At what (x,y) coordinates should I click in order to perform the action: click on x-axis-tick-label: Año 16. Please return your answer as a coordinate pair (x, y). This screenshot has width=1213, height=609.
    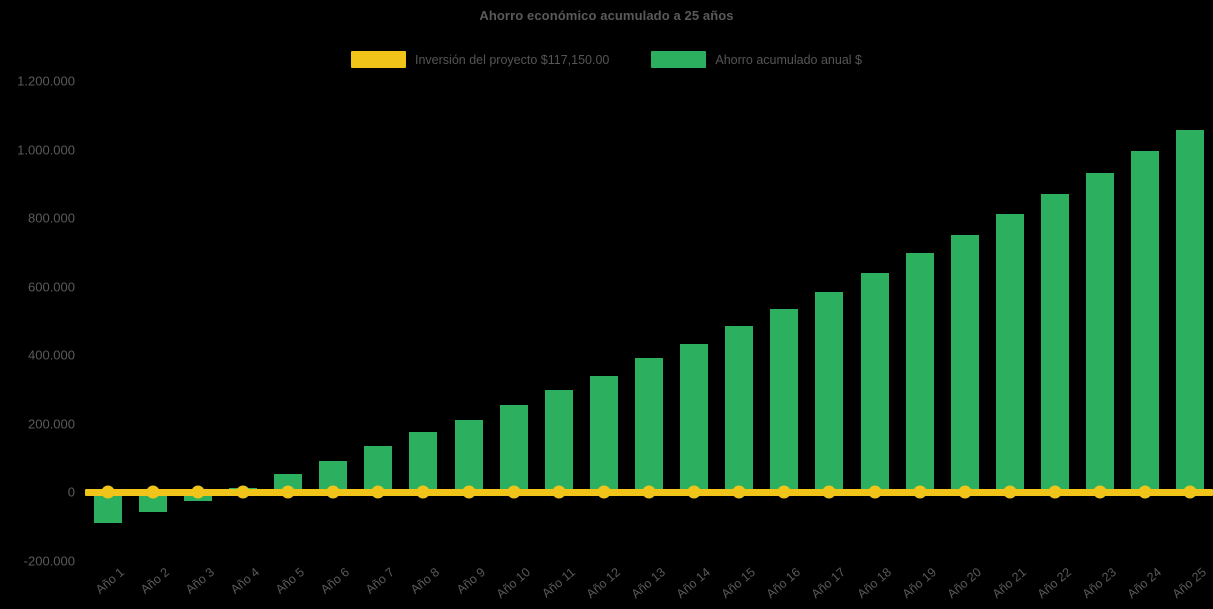
    Looking at the image, I should click on (784, 583).